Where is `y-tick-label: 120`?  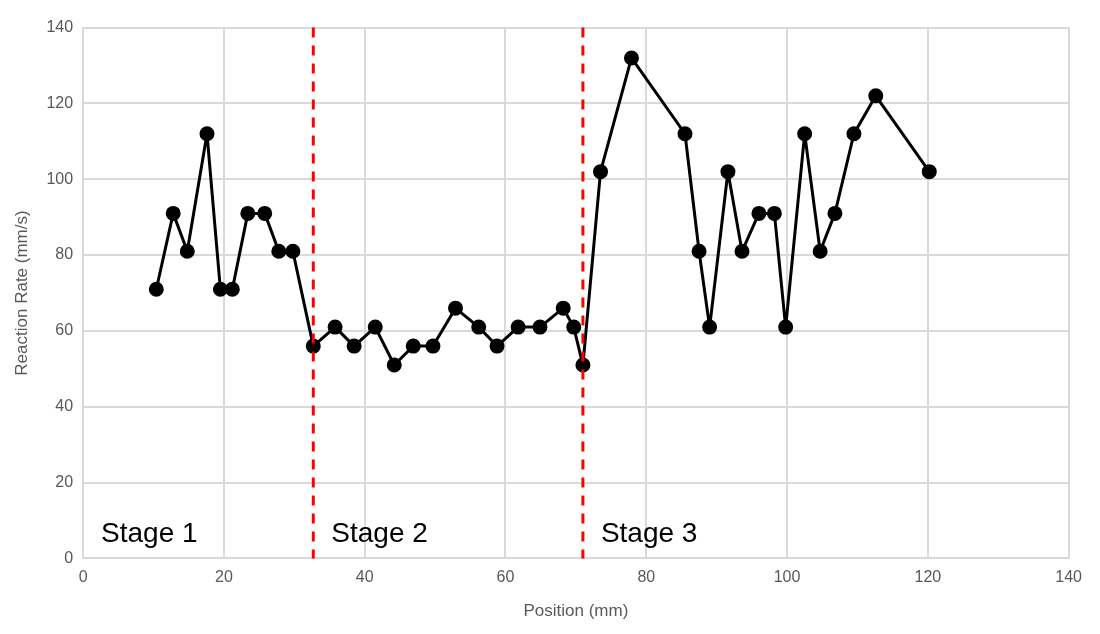 y-tick-label: 120 is located at coordinates (60, 102).